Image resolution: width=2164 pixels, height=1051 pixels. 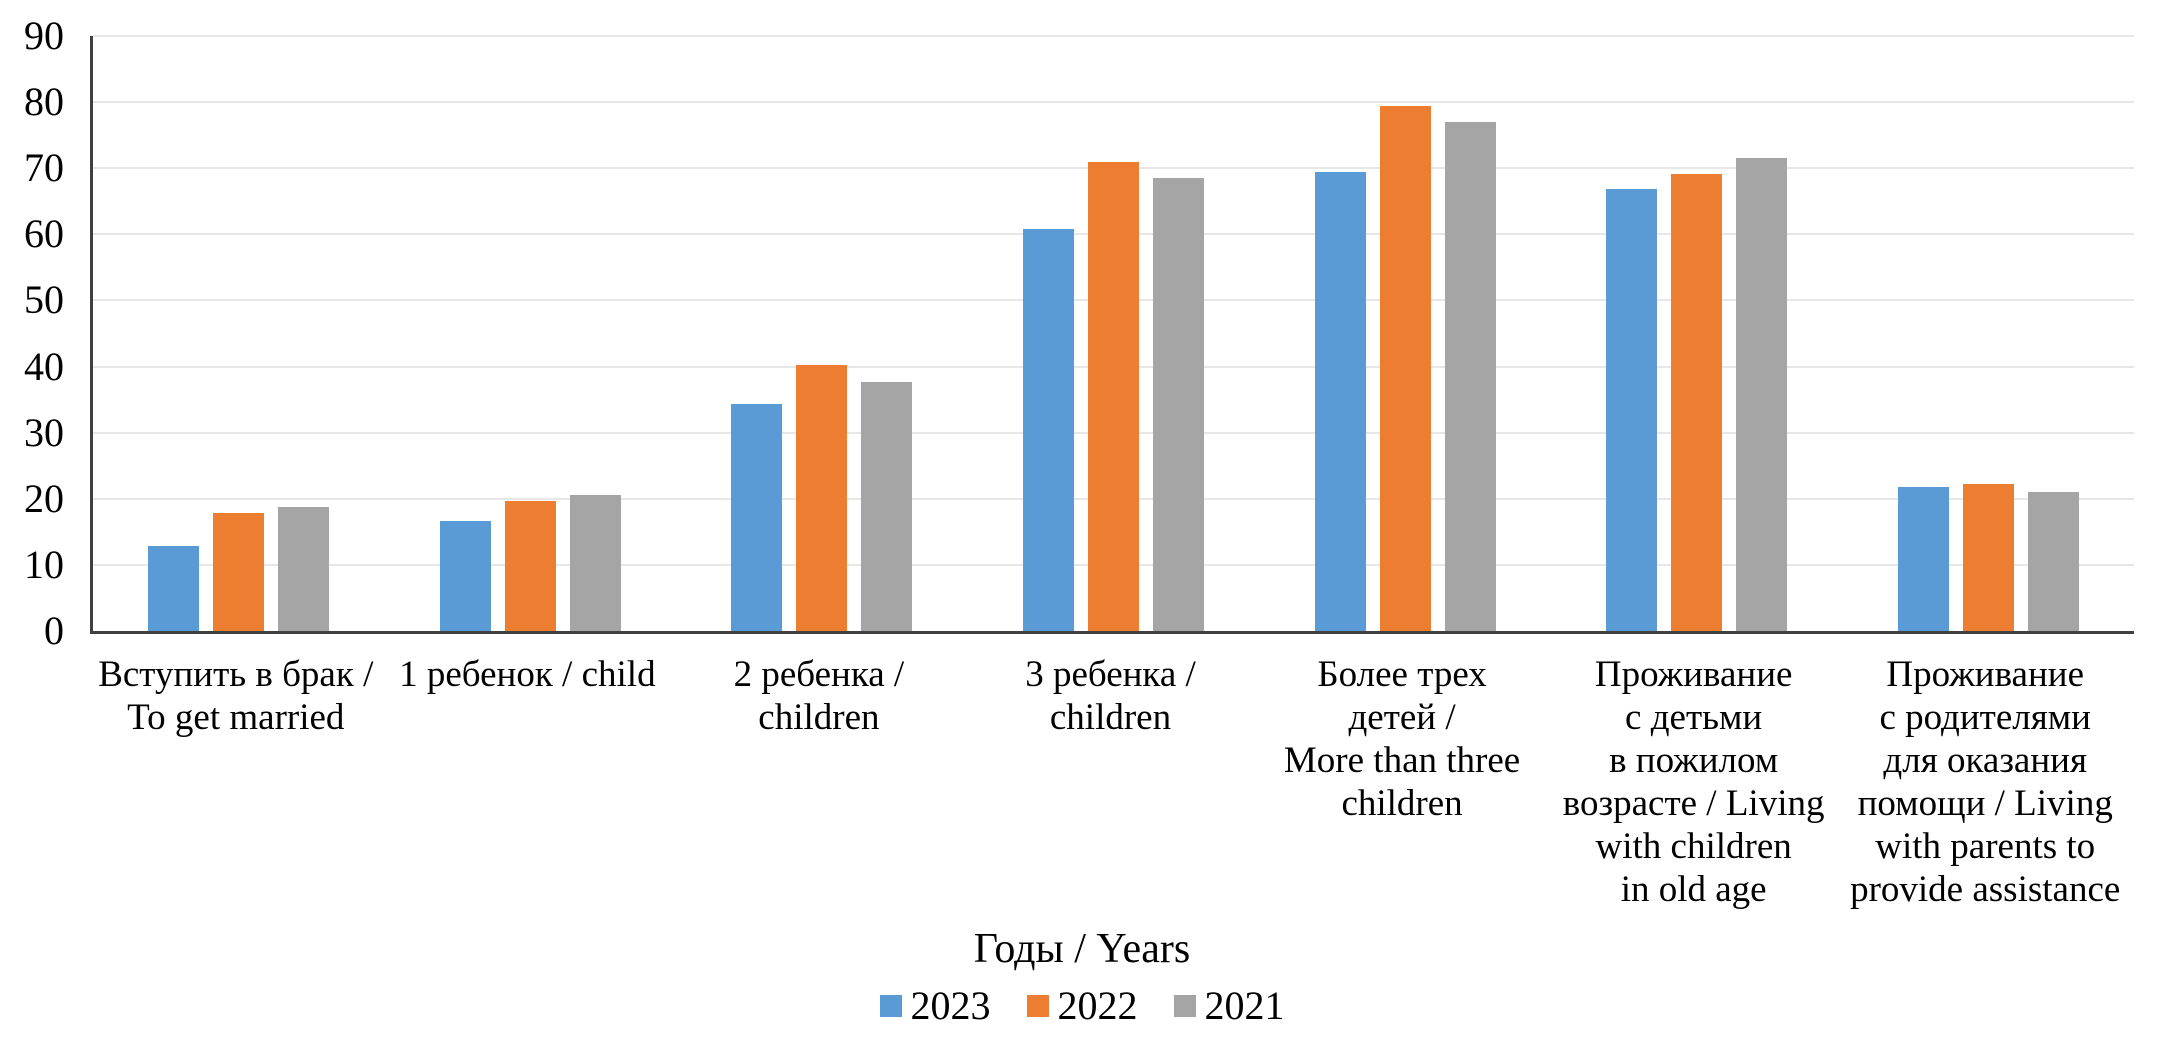 What do you see at coordinates (44, 432) in the screenshot?
I see `y-axis-tick-label: 30` at bounding box center [44, 432].